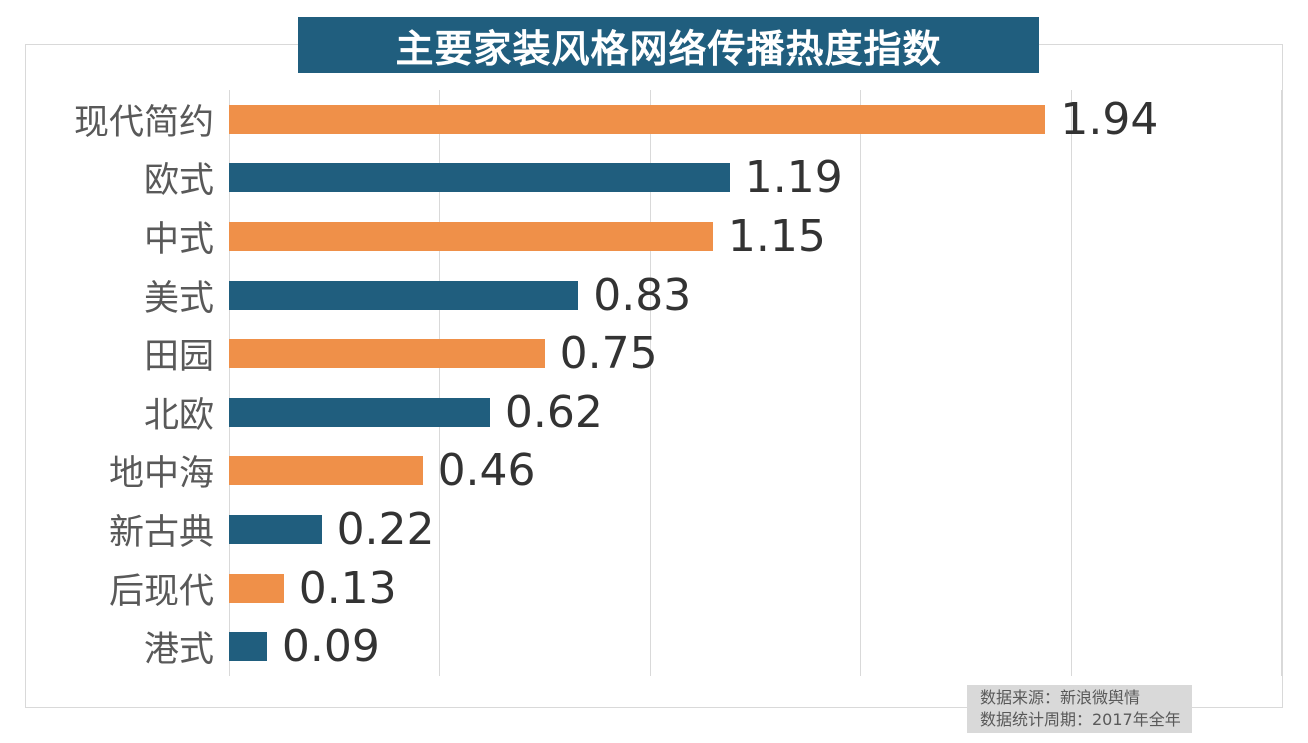 The width and height of the screenshot is (1308, 743). Describe the element at coordinates (654, 529) in the screenshot. I see `chart-row: 新古典 0.22` at that location.